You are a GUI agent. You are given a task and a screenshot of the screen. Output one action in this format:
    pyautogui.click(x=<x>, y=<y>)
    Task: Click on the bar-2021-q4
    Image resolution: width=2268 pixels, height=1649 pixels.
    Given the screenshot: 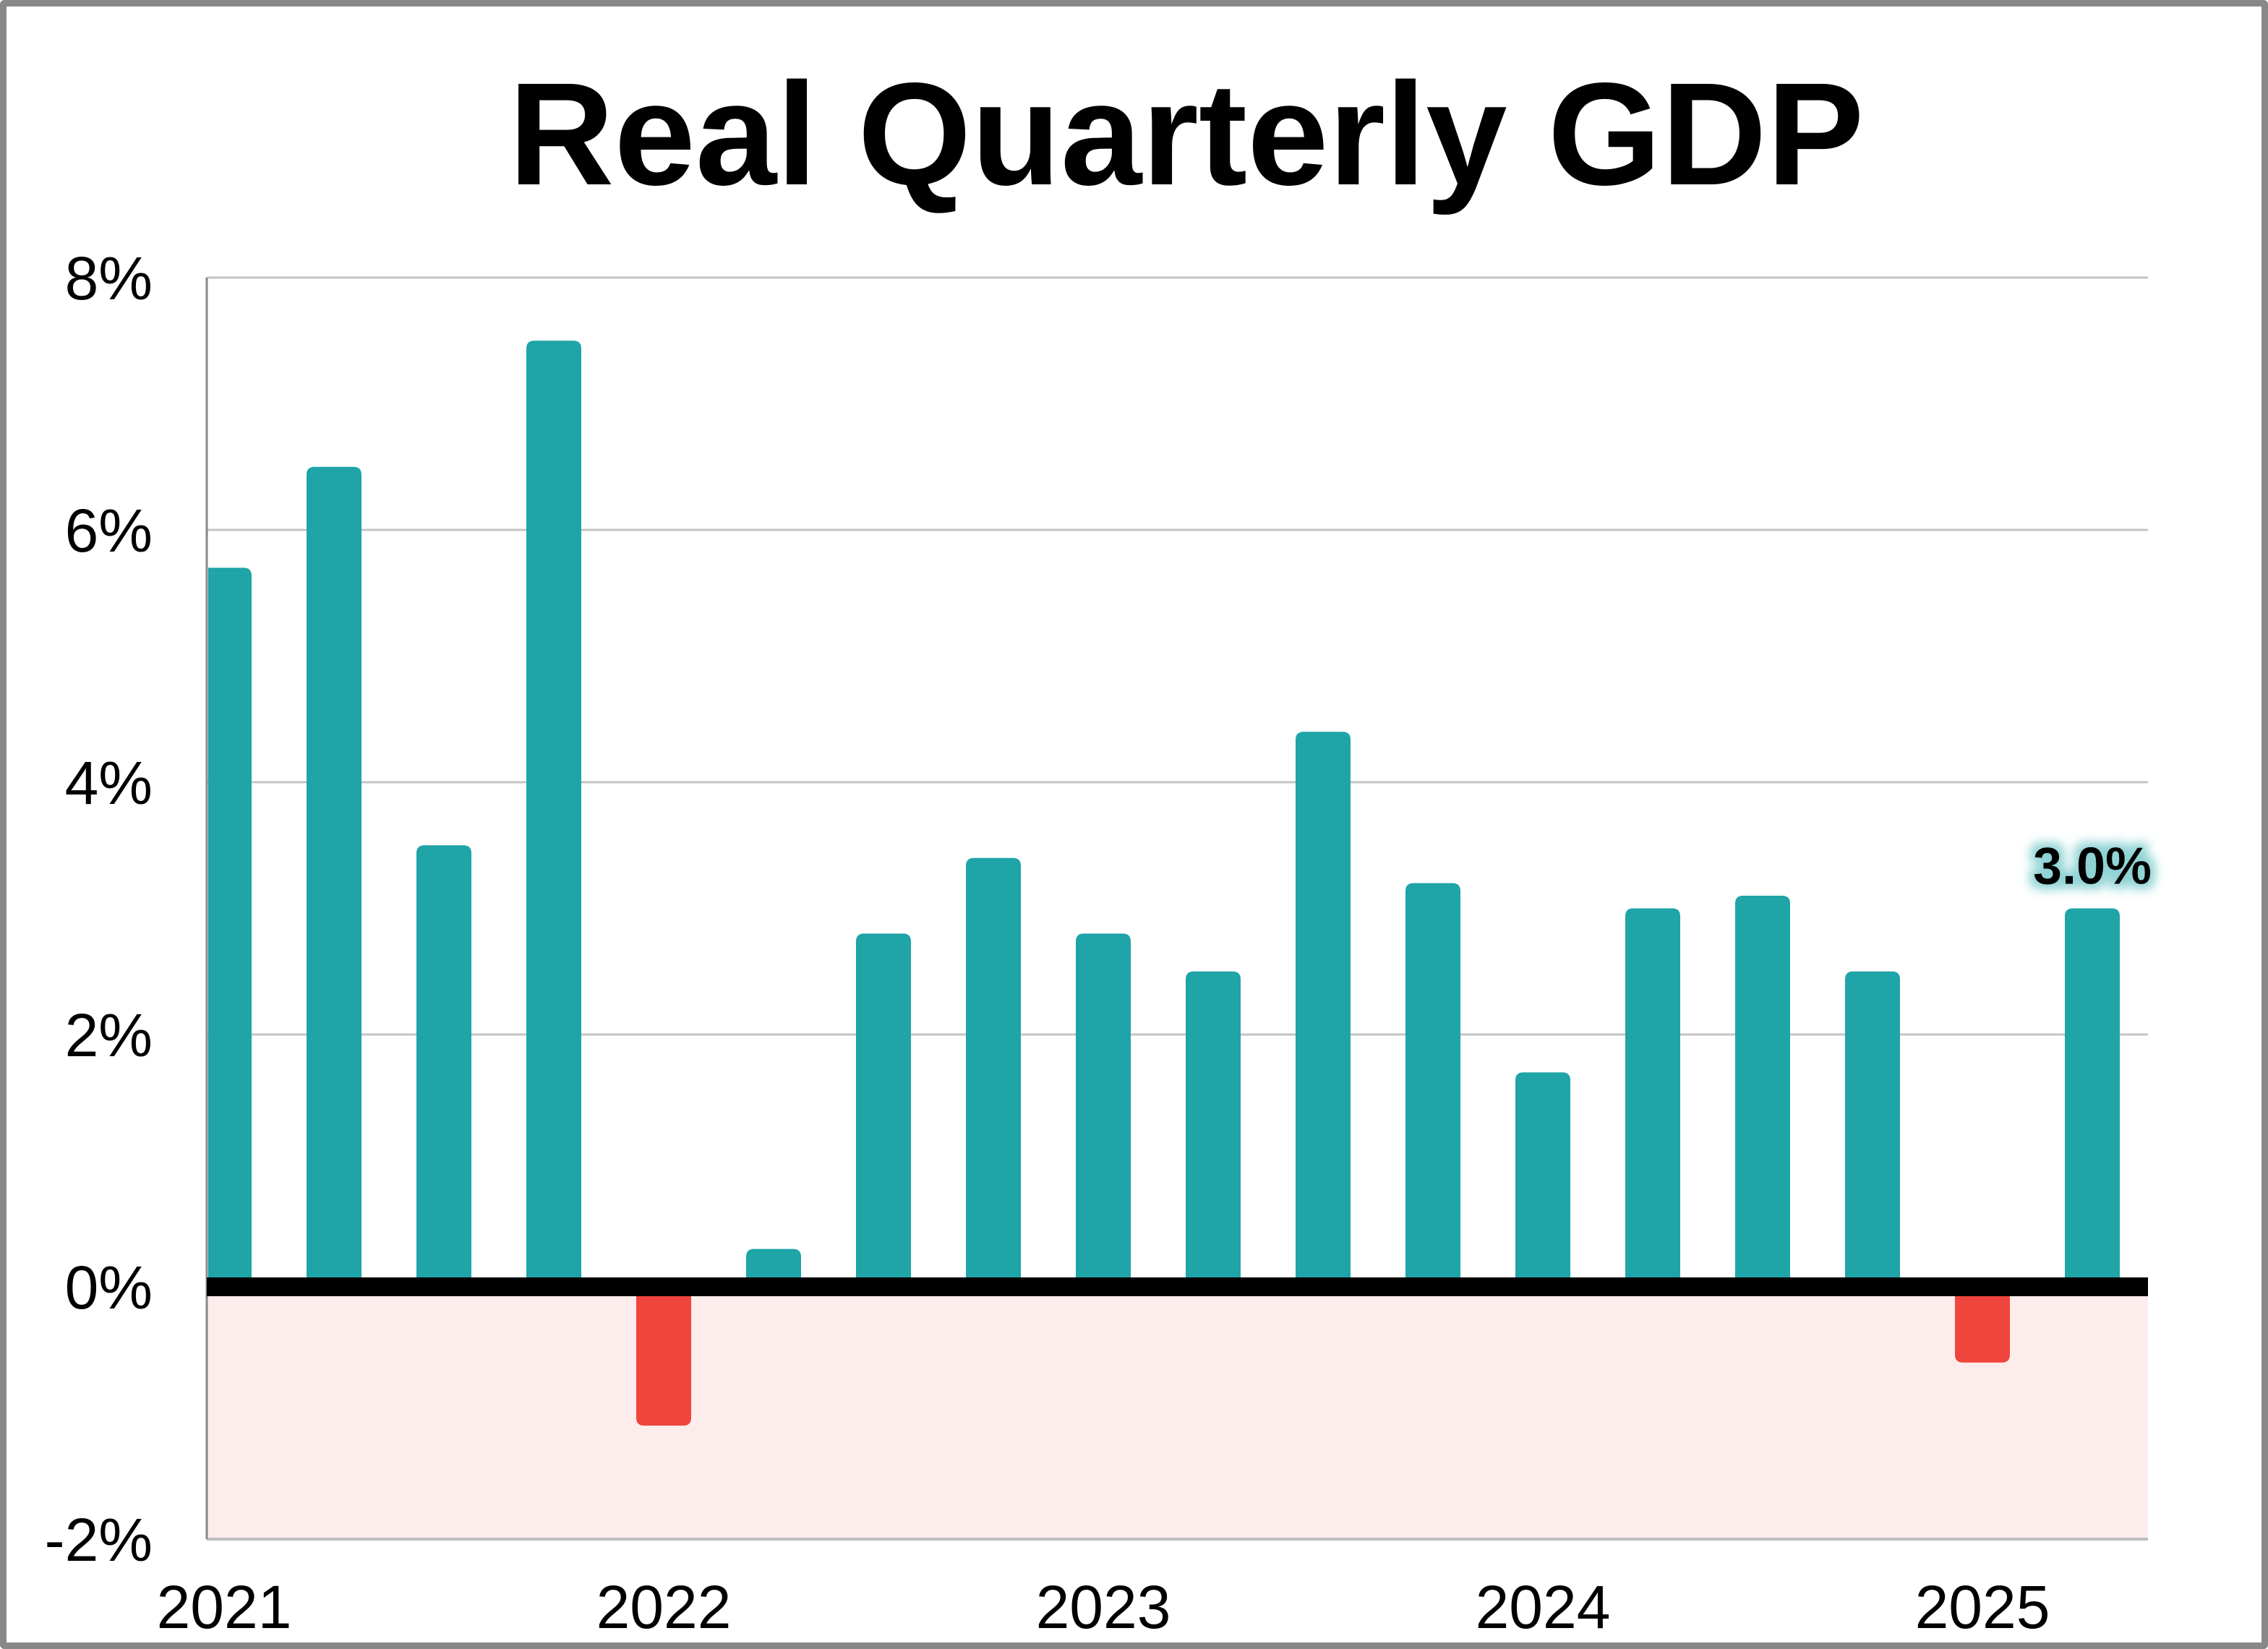 What is the action you would take?
    pyautogui.click(x=553, y=813)
    